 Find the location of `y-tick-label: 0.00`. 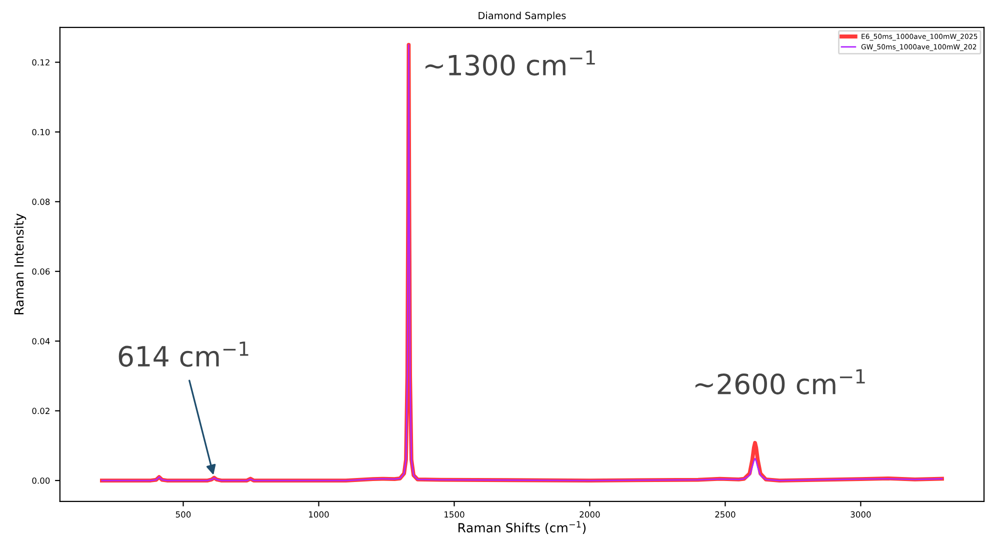

y-tick-label: 0.00 is located at coordinates (41, 480).